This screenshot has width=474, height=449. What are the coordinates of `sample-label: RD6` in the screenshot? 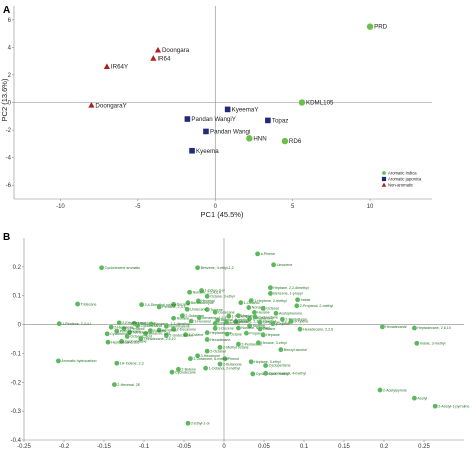 It's located at (295, 141).